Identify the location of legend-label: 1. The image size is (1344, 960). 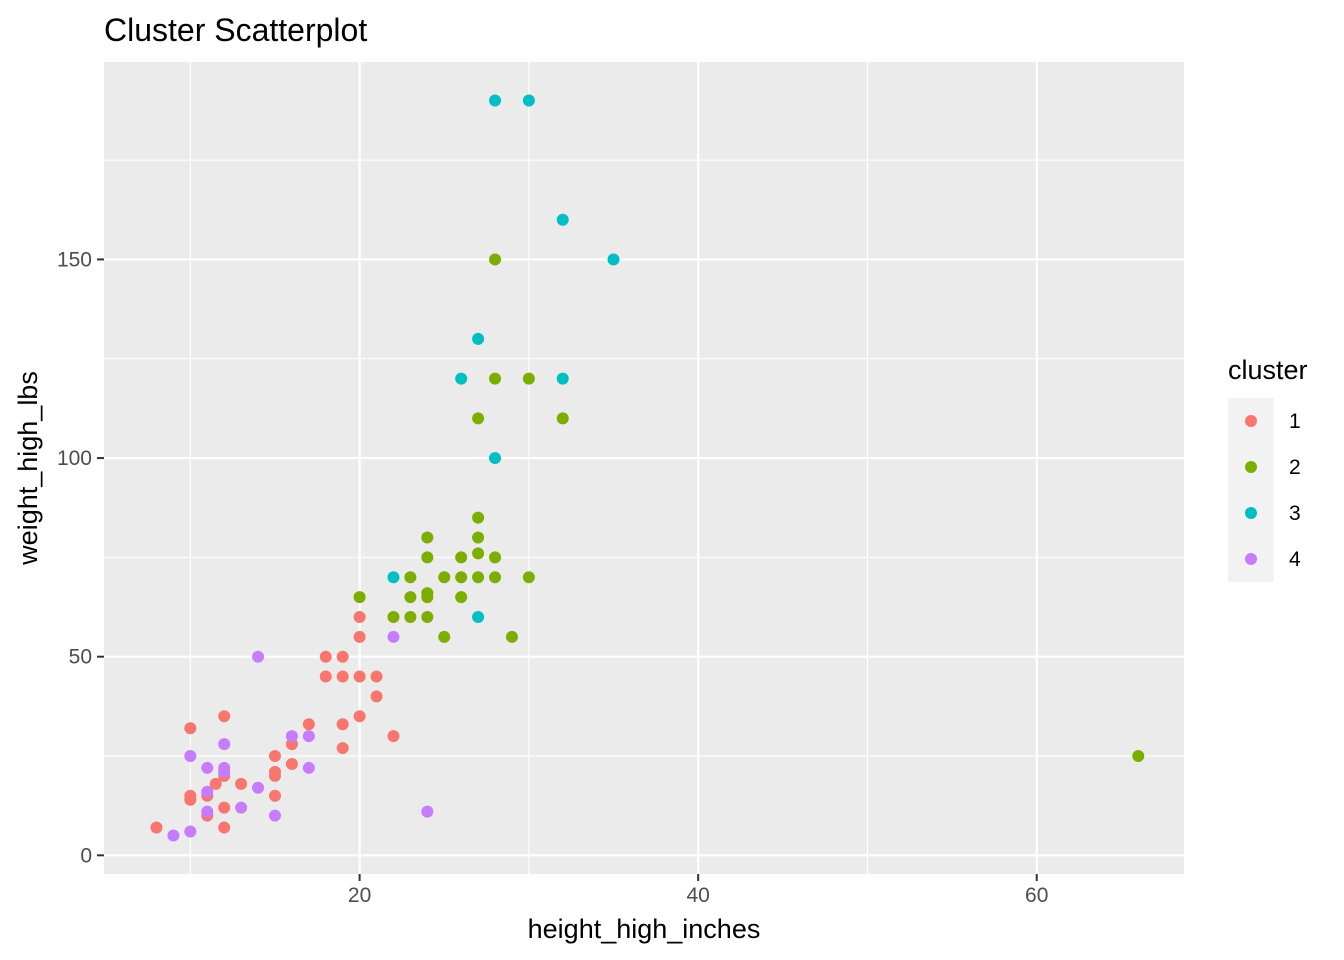
(1295, 421).